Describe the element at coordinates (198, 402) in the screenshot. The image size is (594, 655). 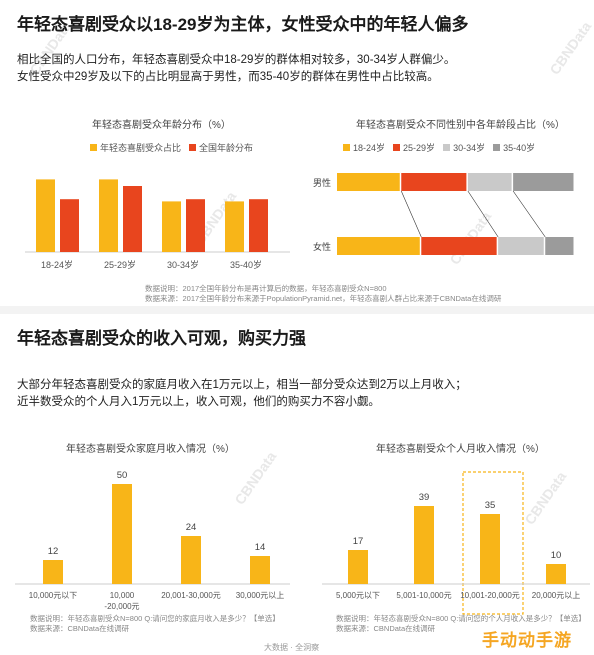
I see `paragraph-line: 近半数受众的个人月入1万元以上，收入可观，他们的购买力不容小觑。` at that location.